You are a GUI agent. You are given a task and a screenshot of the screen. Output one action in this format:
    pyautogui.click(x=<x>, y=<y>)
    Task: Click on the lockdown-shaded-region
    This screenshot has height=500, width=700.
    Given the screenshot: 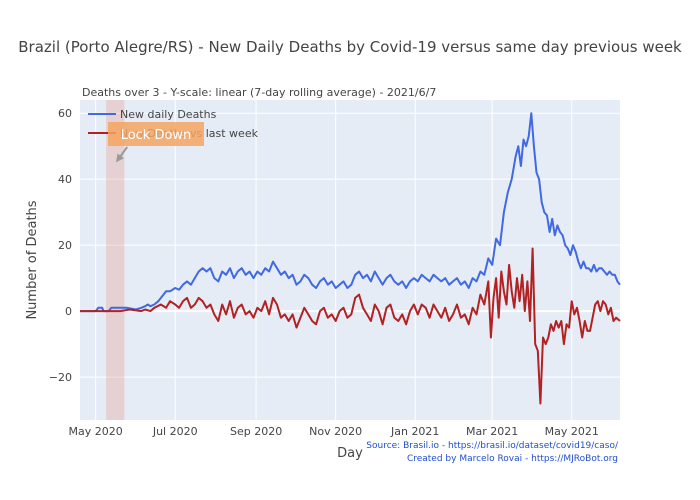 What is the action you would take?
    pyautogui.click(x=115, y=260)
    